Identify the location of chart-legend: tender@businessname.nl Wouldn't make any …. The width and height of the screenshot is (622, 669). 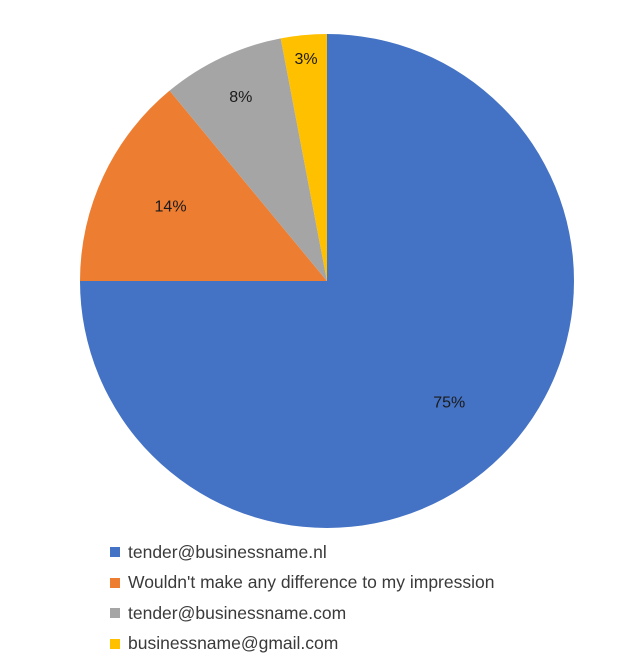
(302, 598).